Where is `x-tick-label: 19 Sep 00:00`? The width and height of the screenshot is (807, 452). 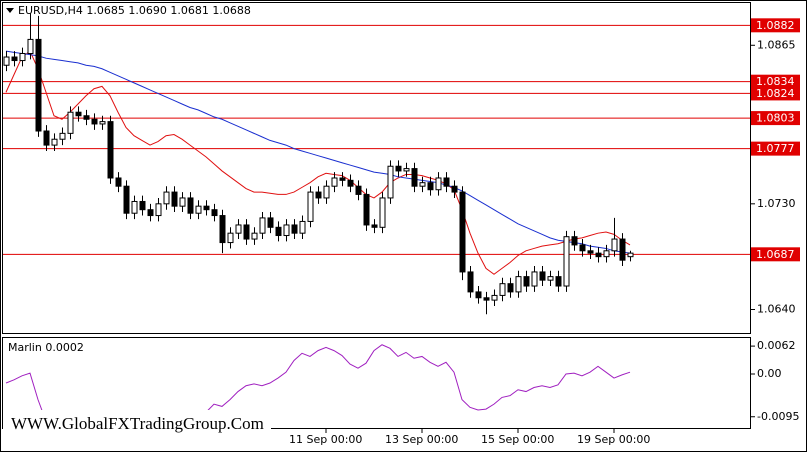 x-tick-label: 19 Sep 00:00 is located at coordinates (613, 439).